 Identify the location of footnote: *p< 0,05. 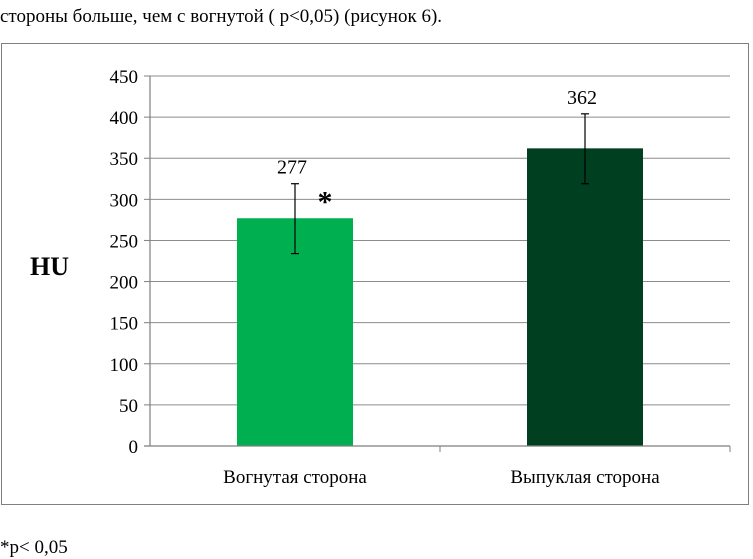
(34, 547).